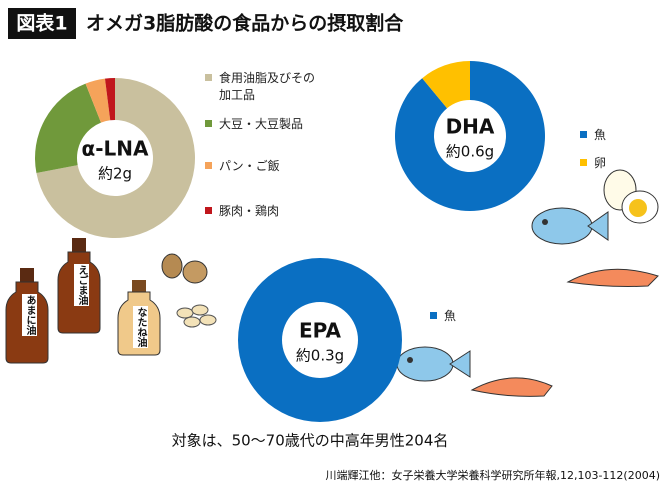  What do you see at coordinates (261, 124) in the screenshot?
I see `legend-label: 大豆・大豆製品` at bounding box center [261, 124].